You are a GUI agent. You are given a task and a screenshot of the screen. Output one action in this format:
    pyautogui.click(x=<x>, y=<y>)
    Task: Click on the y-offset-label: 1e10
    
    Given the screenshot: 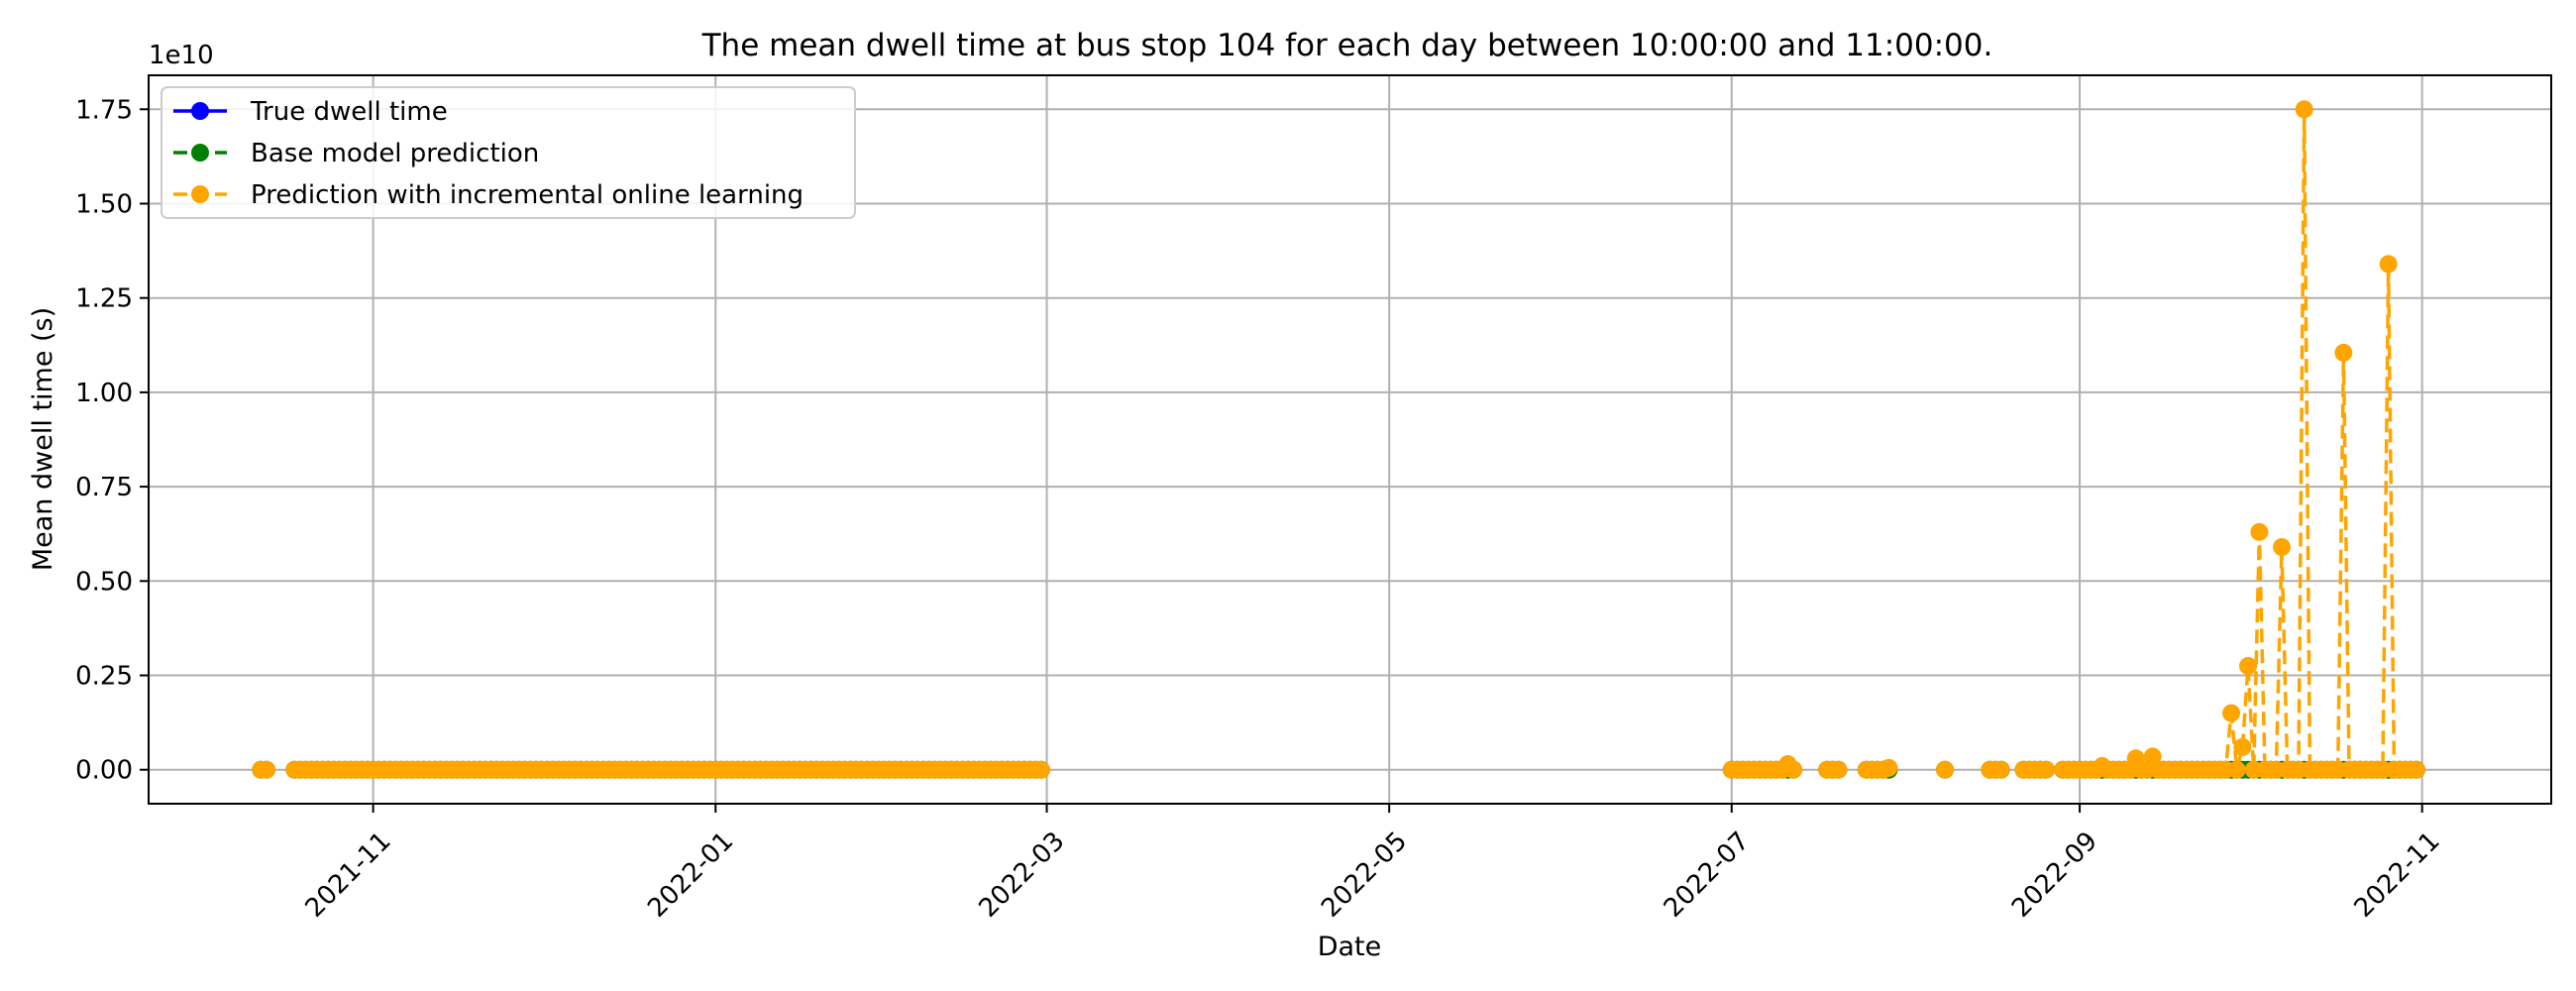 What is the action you would take?
    pyautogui.click(x=181, y=55)
    